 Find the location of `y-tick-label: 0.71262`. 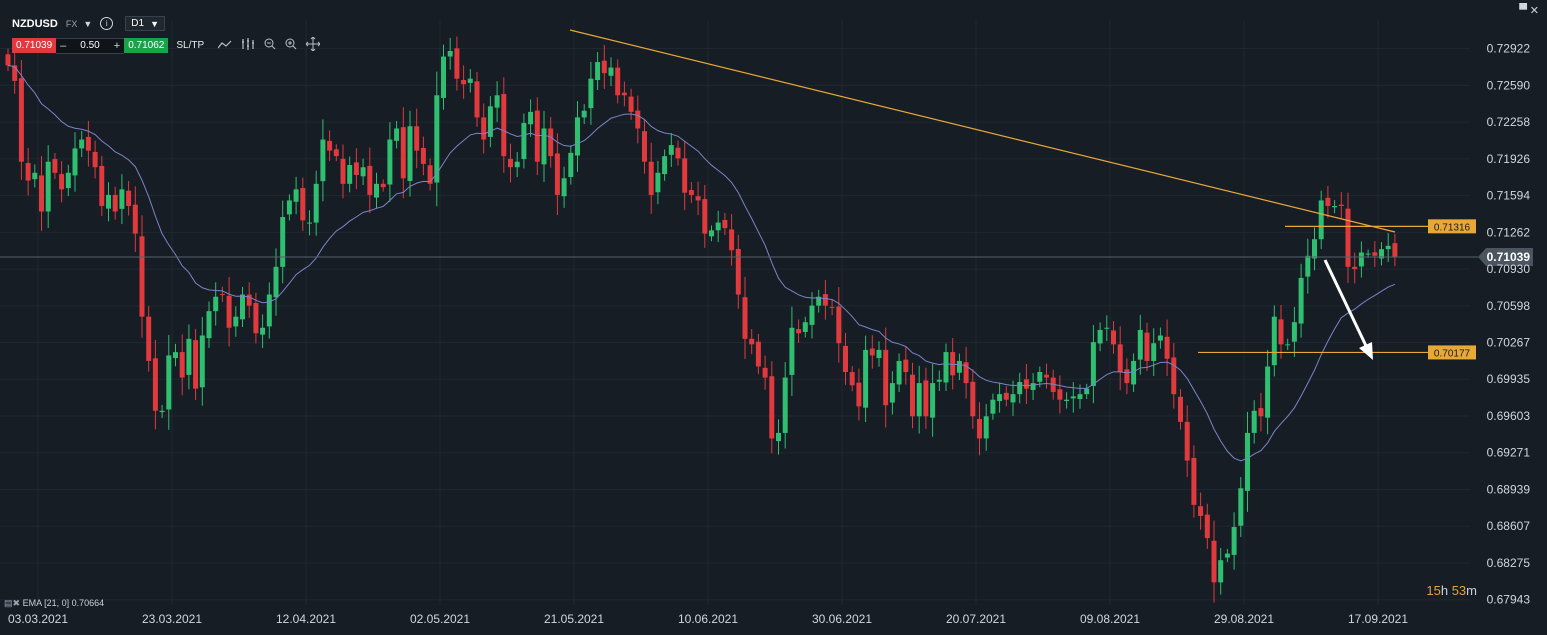

y-tick-label: 0.71262 is located at coordinates (1509, 232).